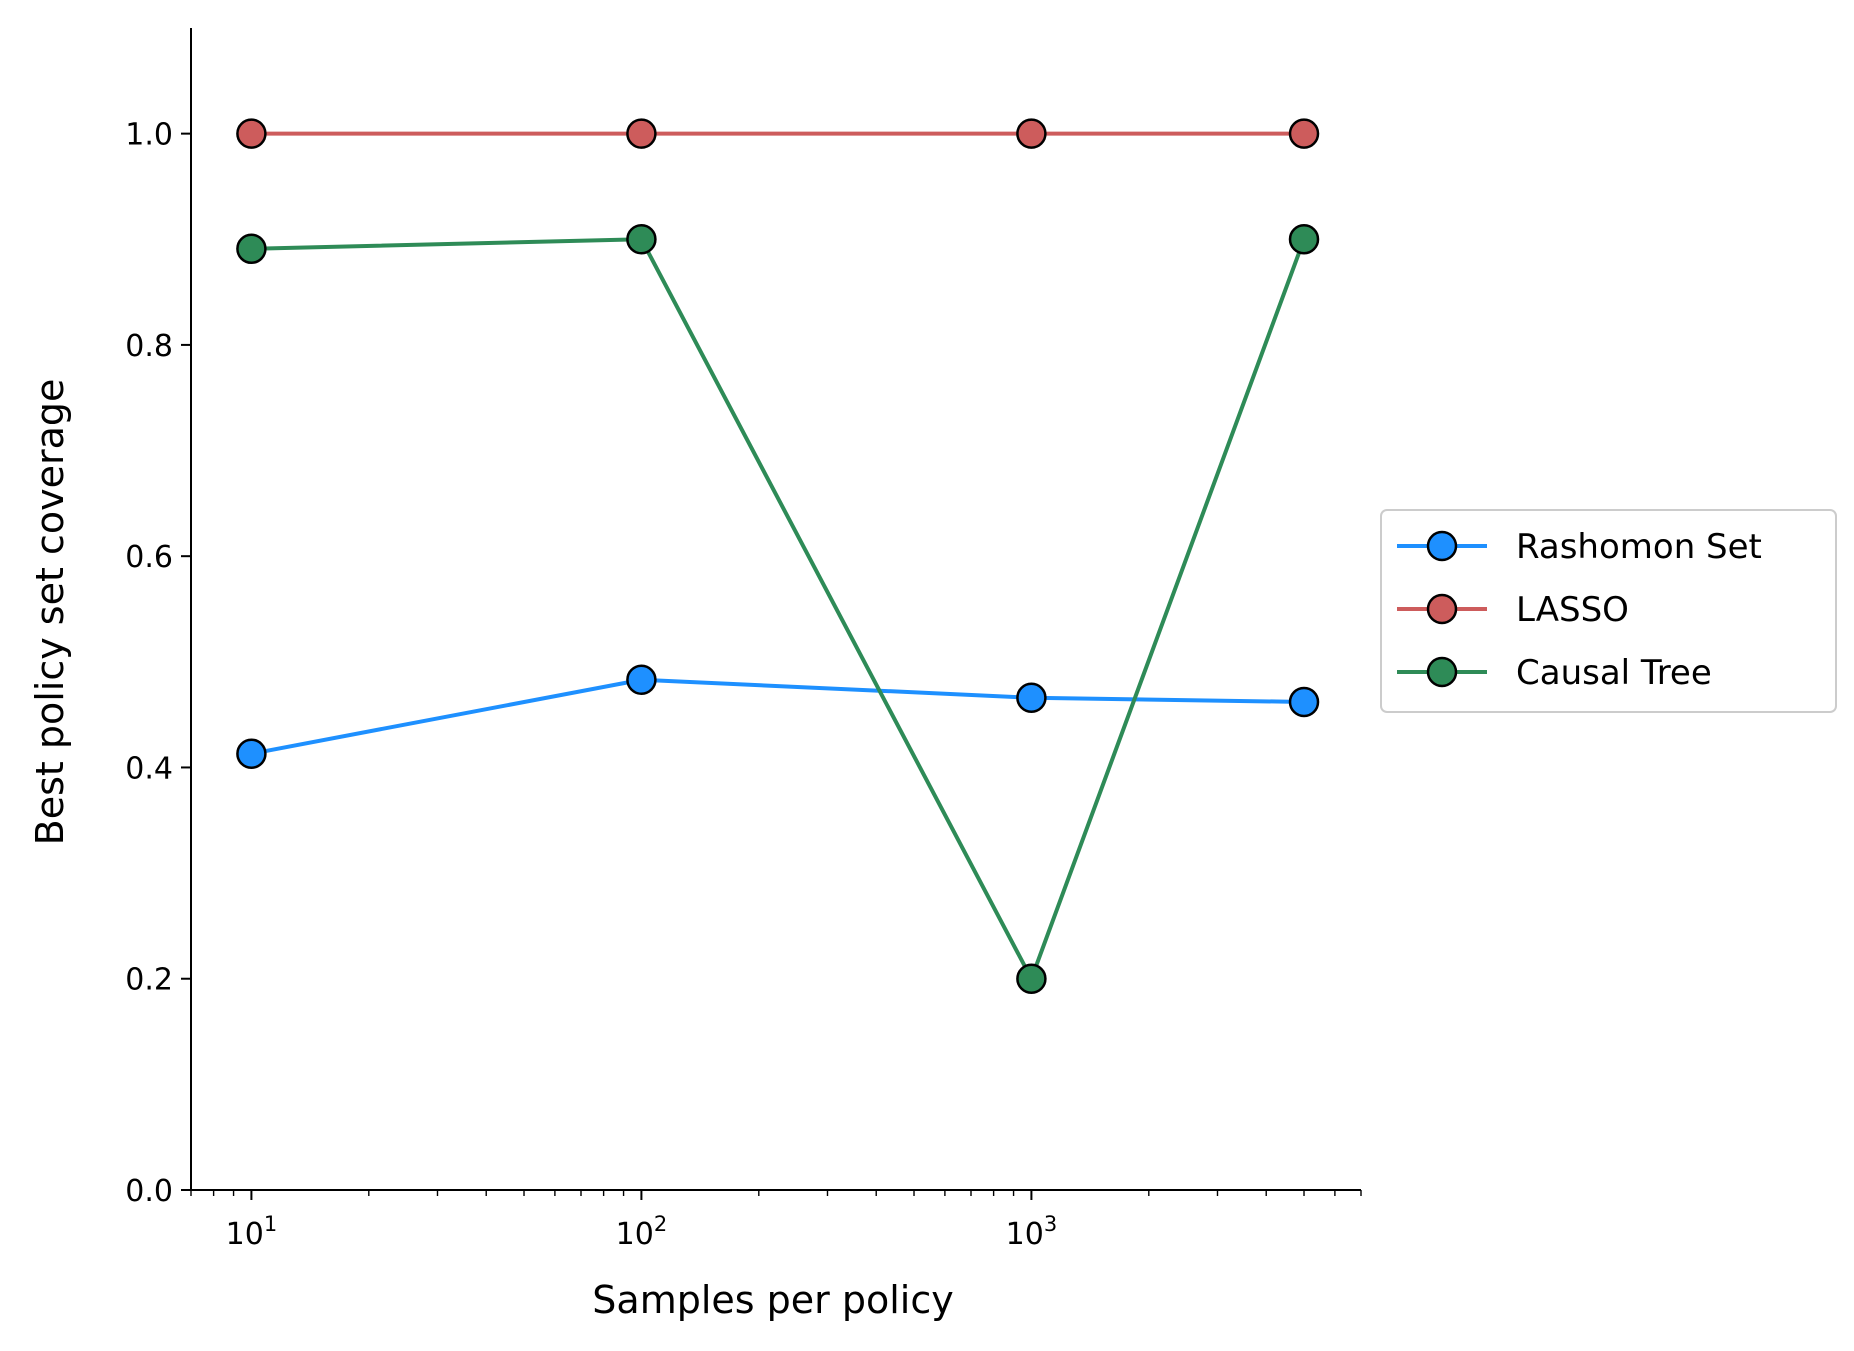  What do you see at coordinates (252, 1232) in the screenshot?
I see `x-tick-label: 10¹` at bounding box center [252, 1232].